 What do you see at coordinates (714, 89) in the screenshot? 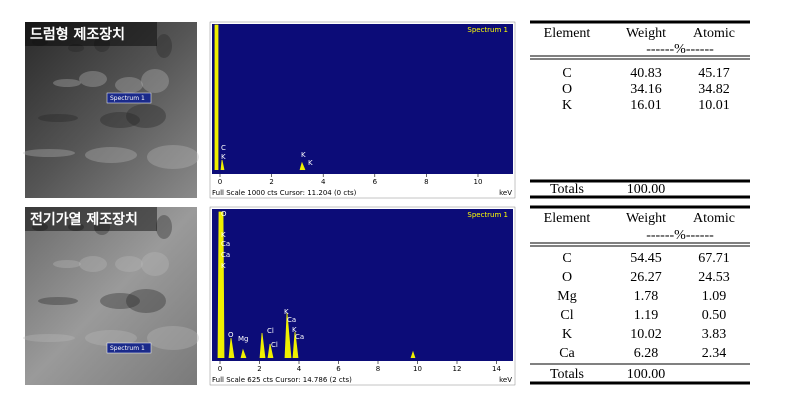
I see `table-cell: 34.82` at bounding box center [714, 89].